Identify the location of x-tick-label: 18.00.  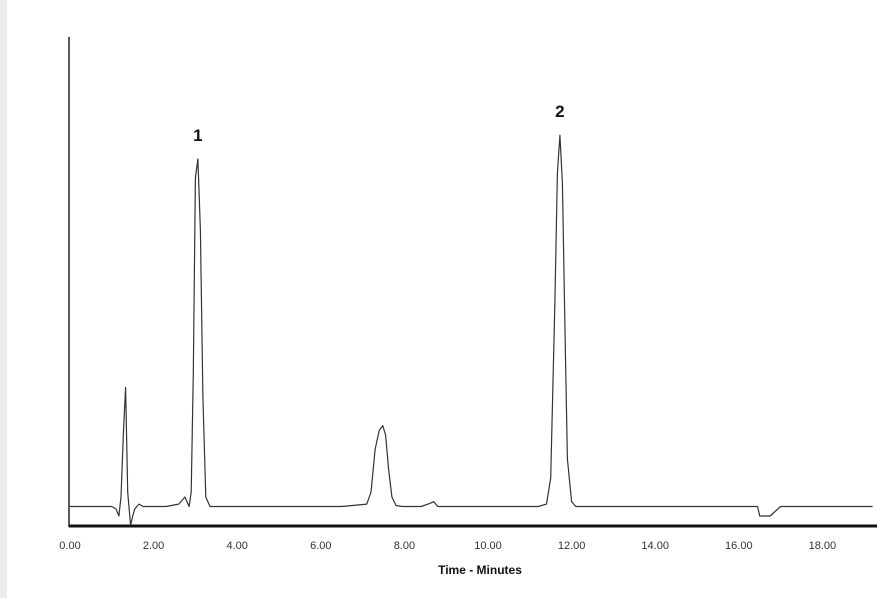
(823, 546).